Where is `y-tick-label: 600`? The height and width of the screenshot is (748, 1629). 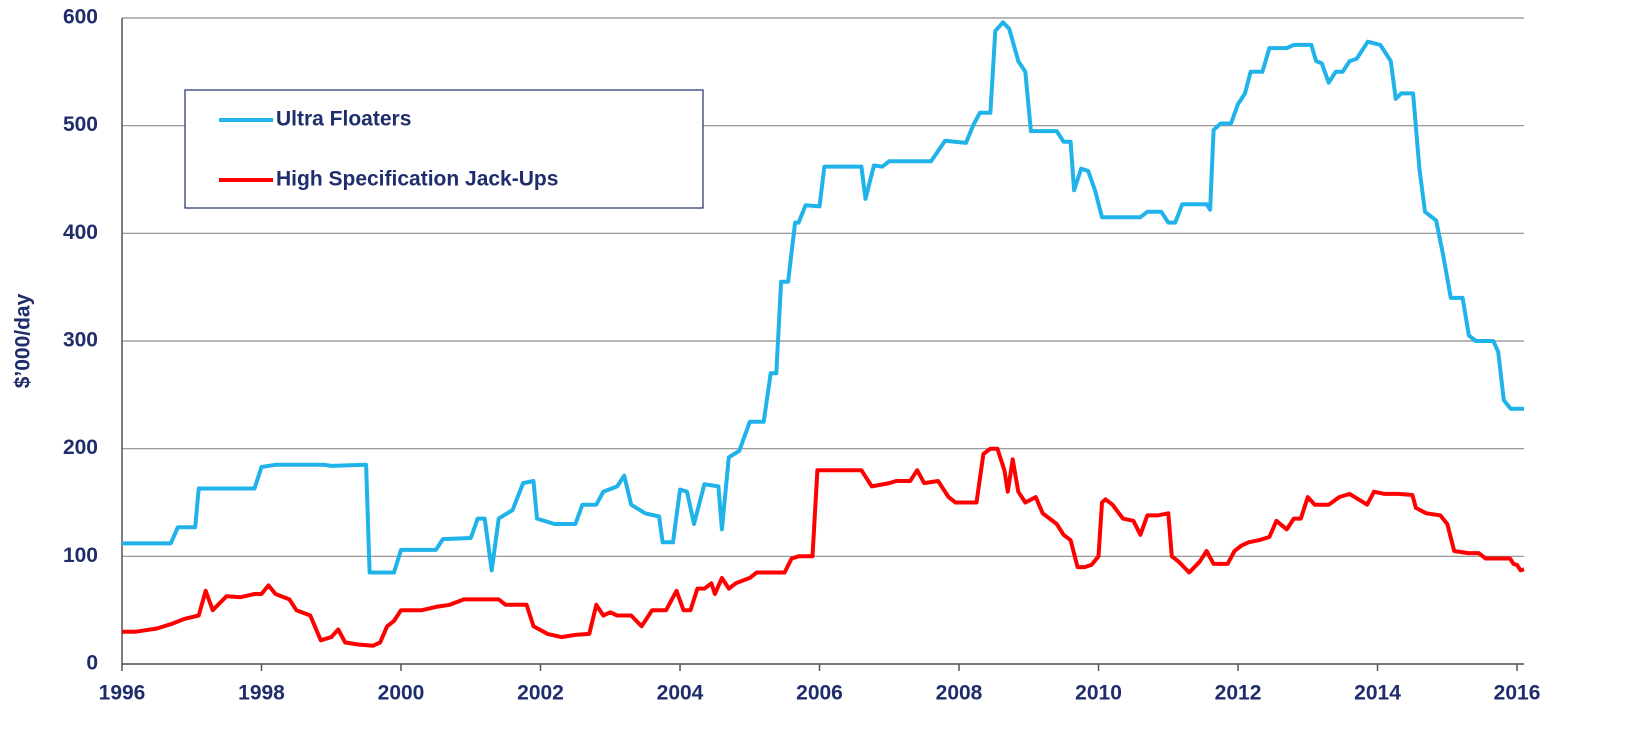
y-tick-label: 600 is located at coordinates (80, 17).